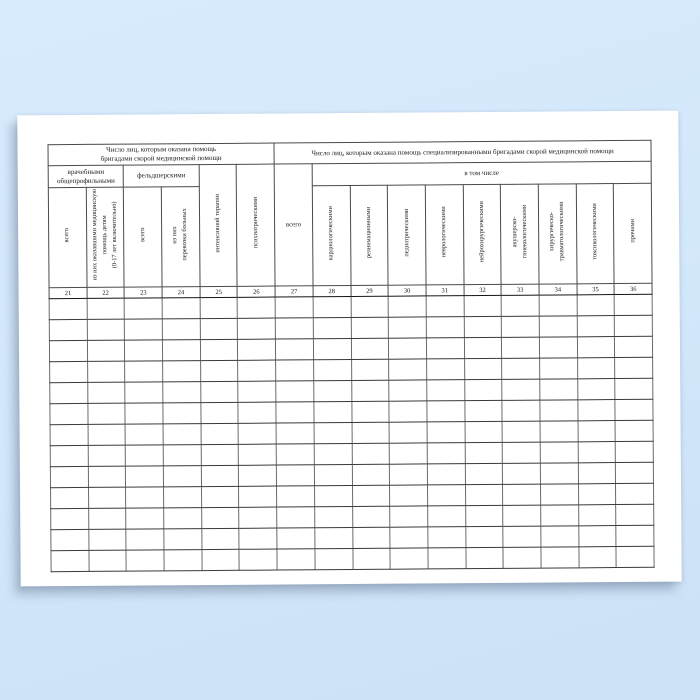 The width and height of the screenshot is (700, 700). I want to click on column-label-34: хирургическо- травматологическими, so click(557, 234).